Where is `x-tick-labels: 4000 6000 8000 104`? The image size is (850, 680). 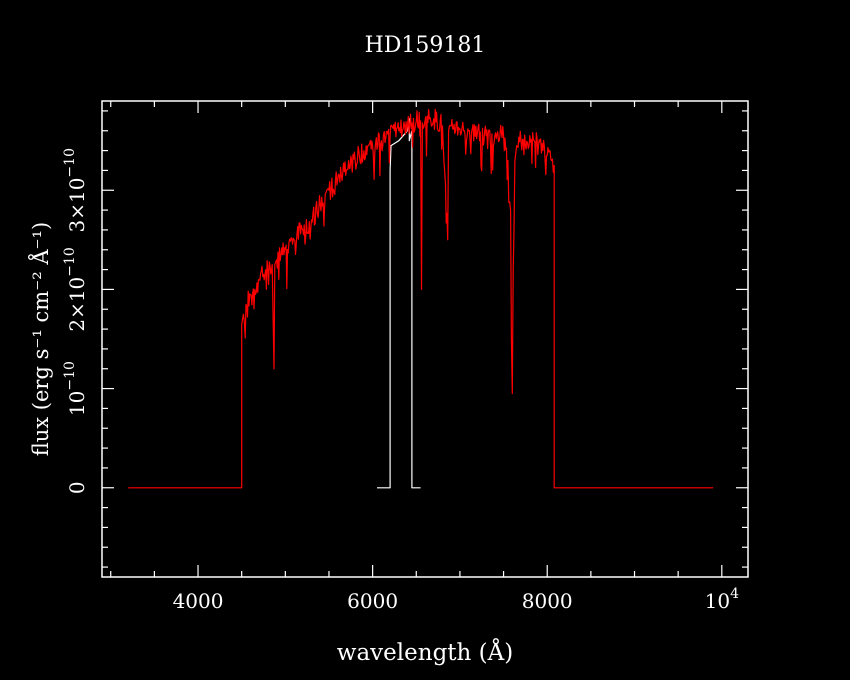
x-tick-labels: 4000 6000 8000 104 is located at coordinates (456, 599).